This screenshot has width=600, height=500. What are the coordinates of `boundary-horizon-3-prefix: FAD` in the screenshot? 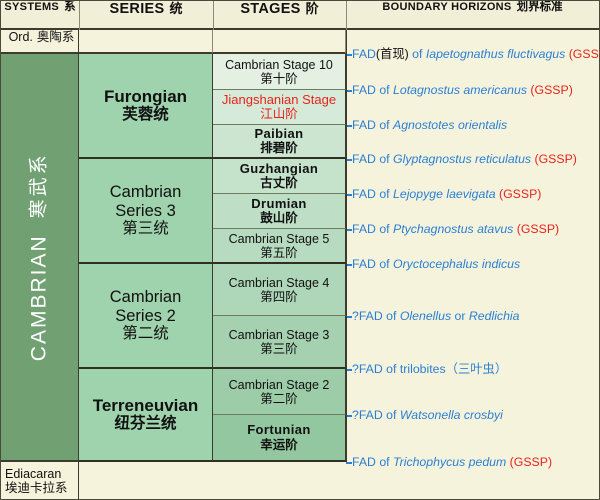 It's located at (364, 159).